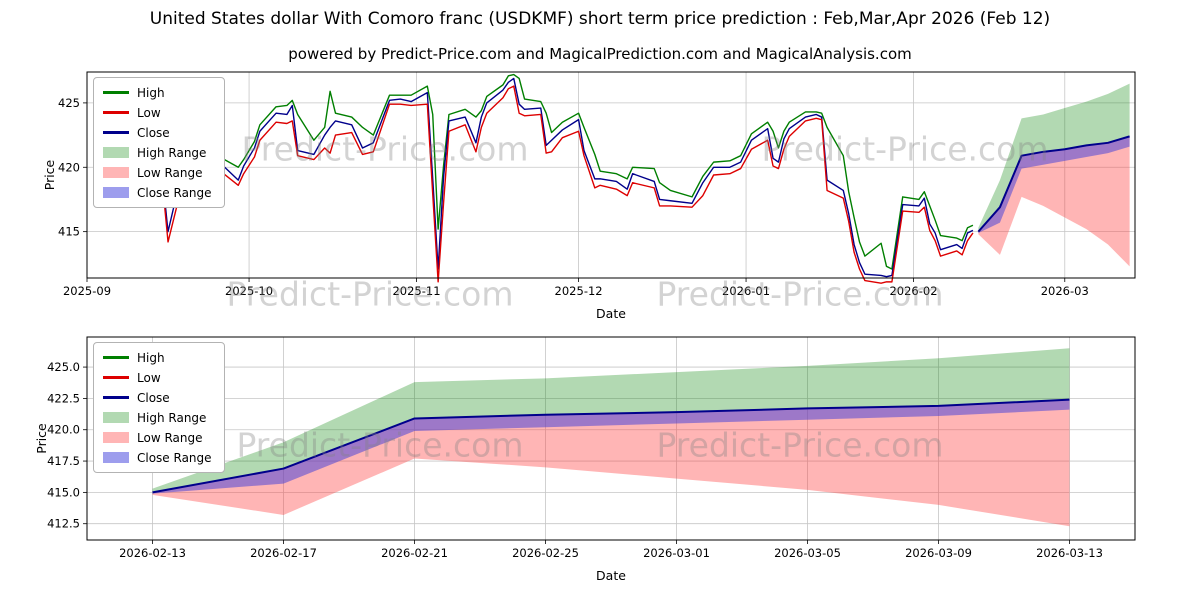  What do you see at coordinates (579, 291) in the screenshot?
I see `x-tick-label: 2025-12` at bounding box center [579, 291].